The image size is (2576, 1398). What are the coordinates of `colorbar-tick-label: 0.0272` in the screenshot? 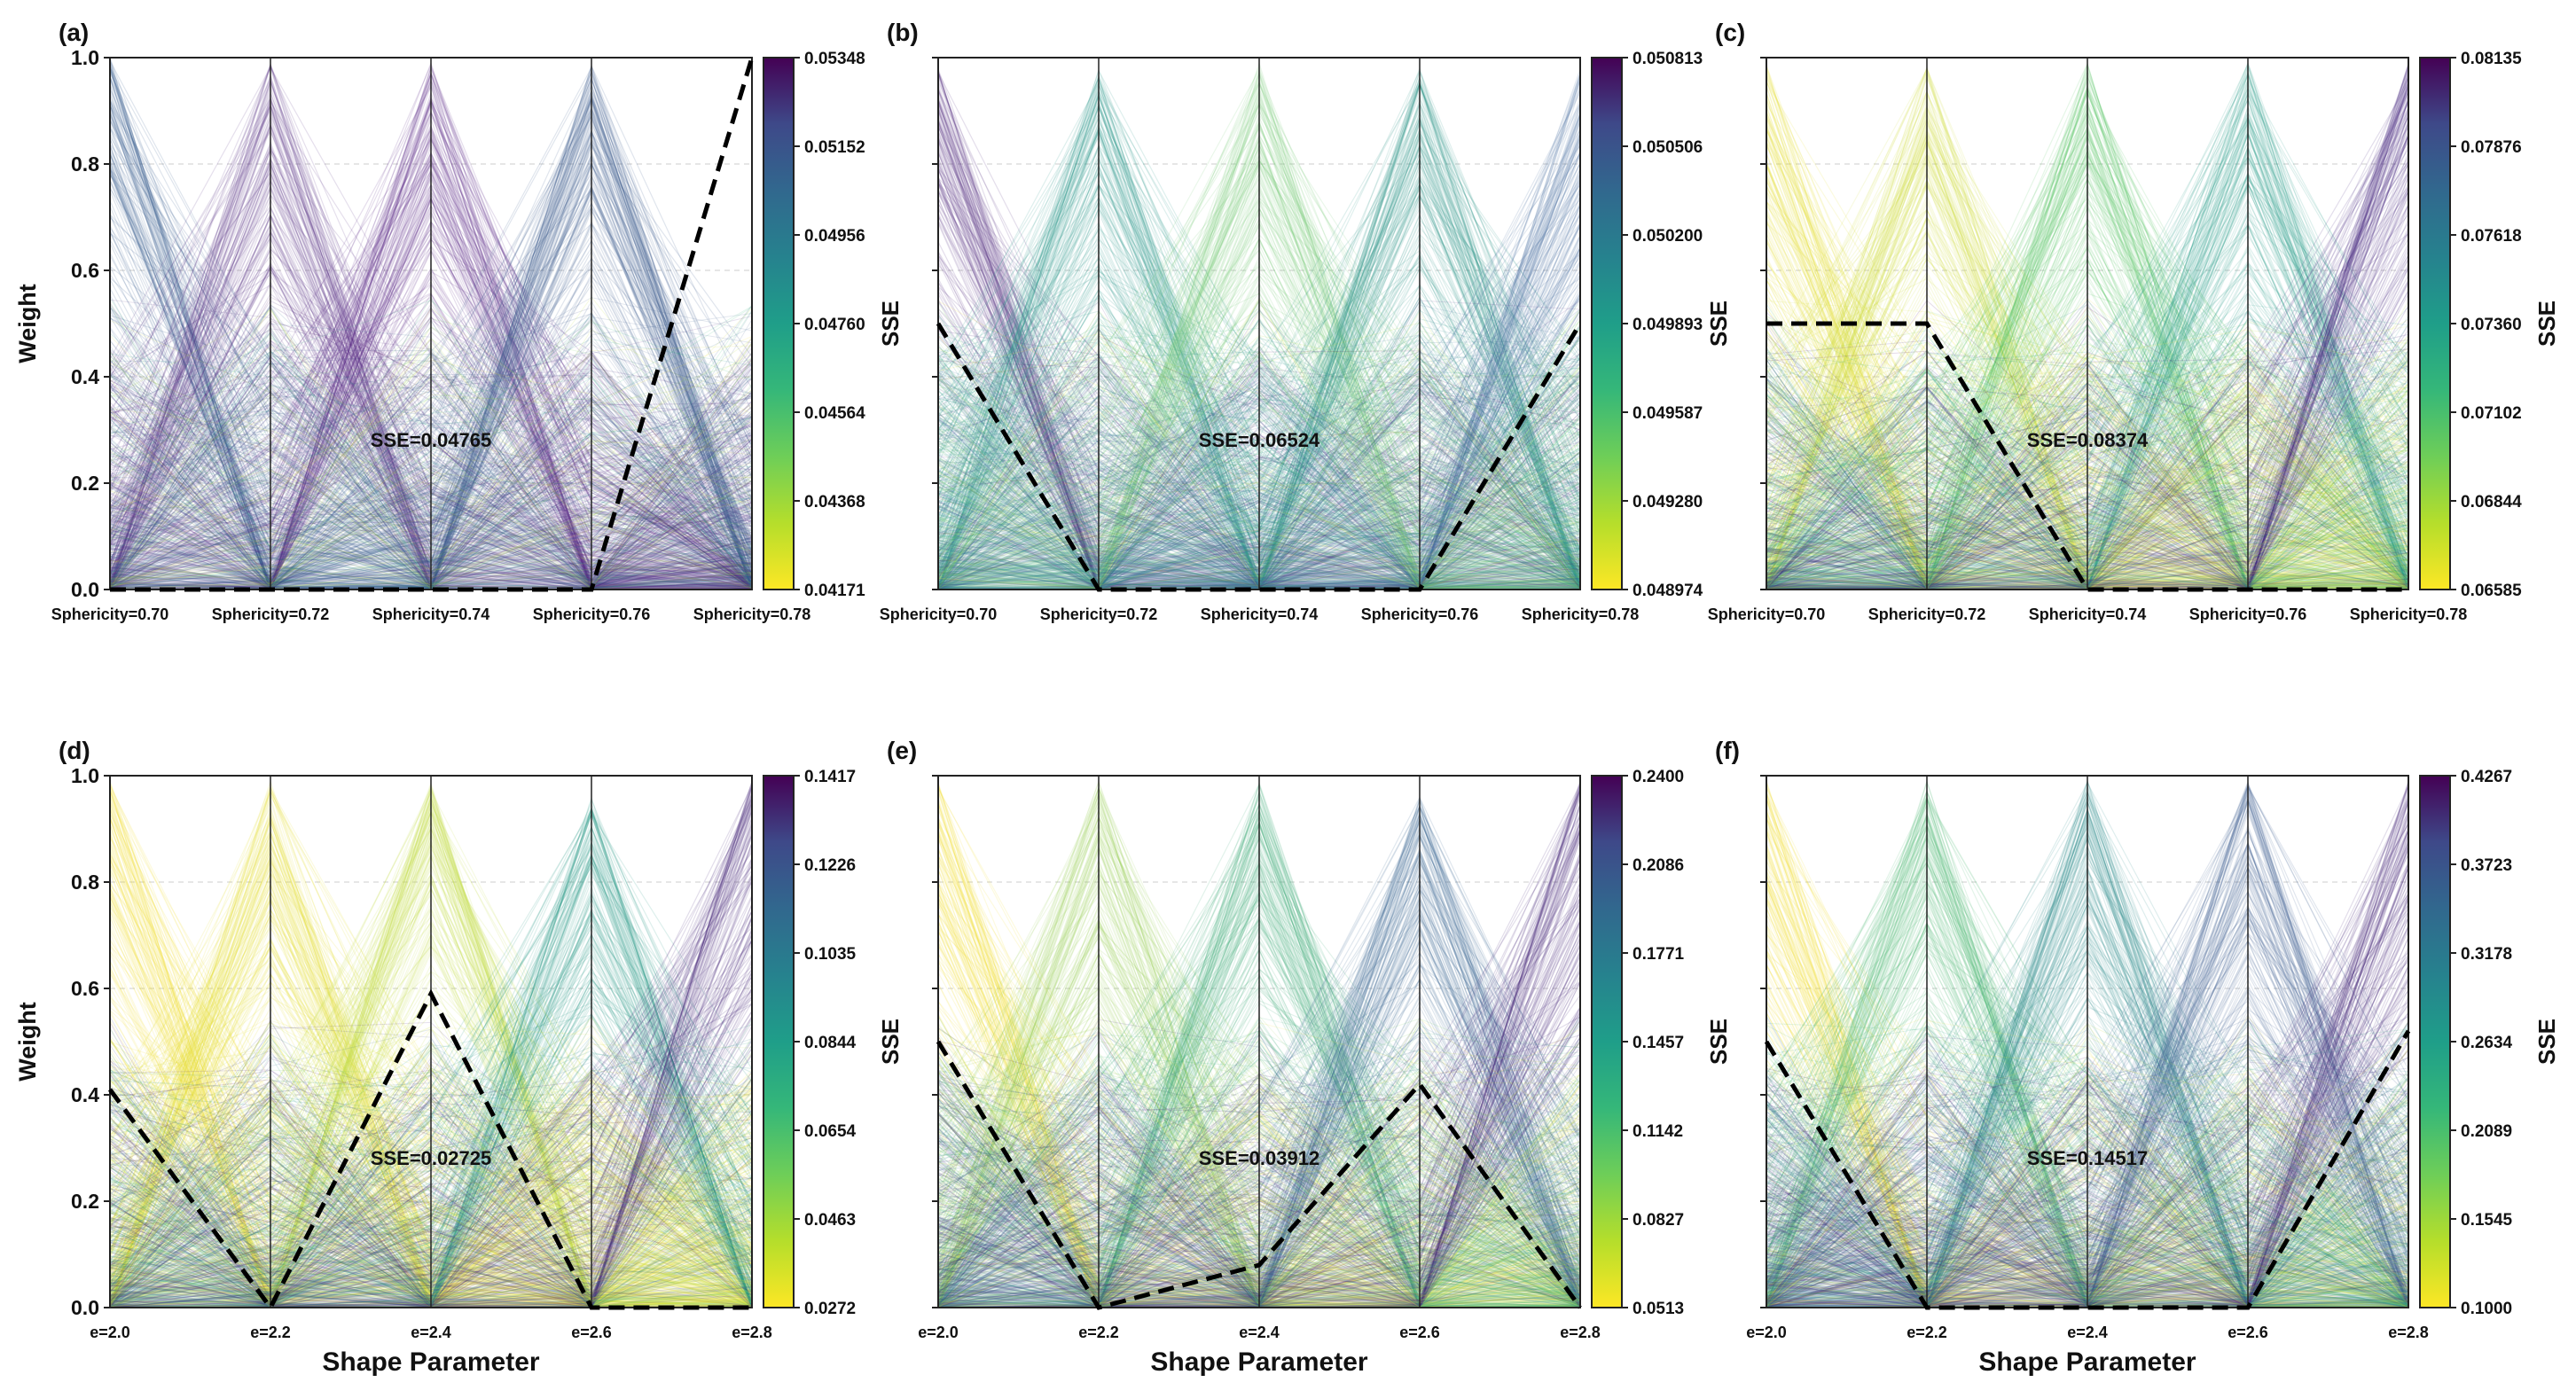 It's located at (830, 1309).